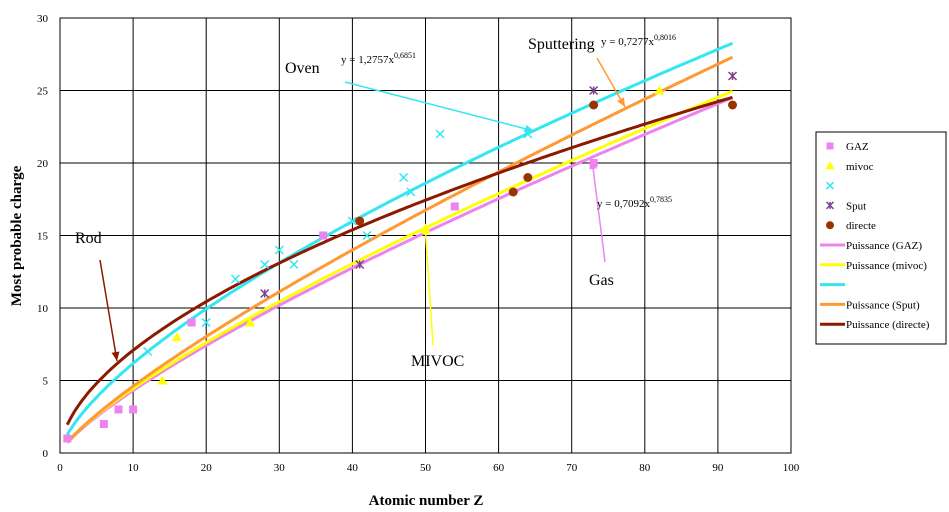 This screenshot has height=512, width=949. I want to click on equation-oven-exponent: 0,6851, so click(405, 55).